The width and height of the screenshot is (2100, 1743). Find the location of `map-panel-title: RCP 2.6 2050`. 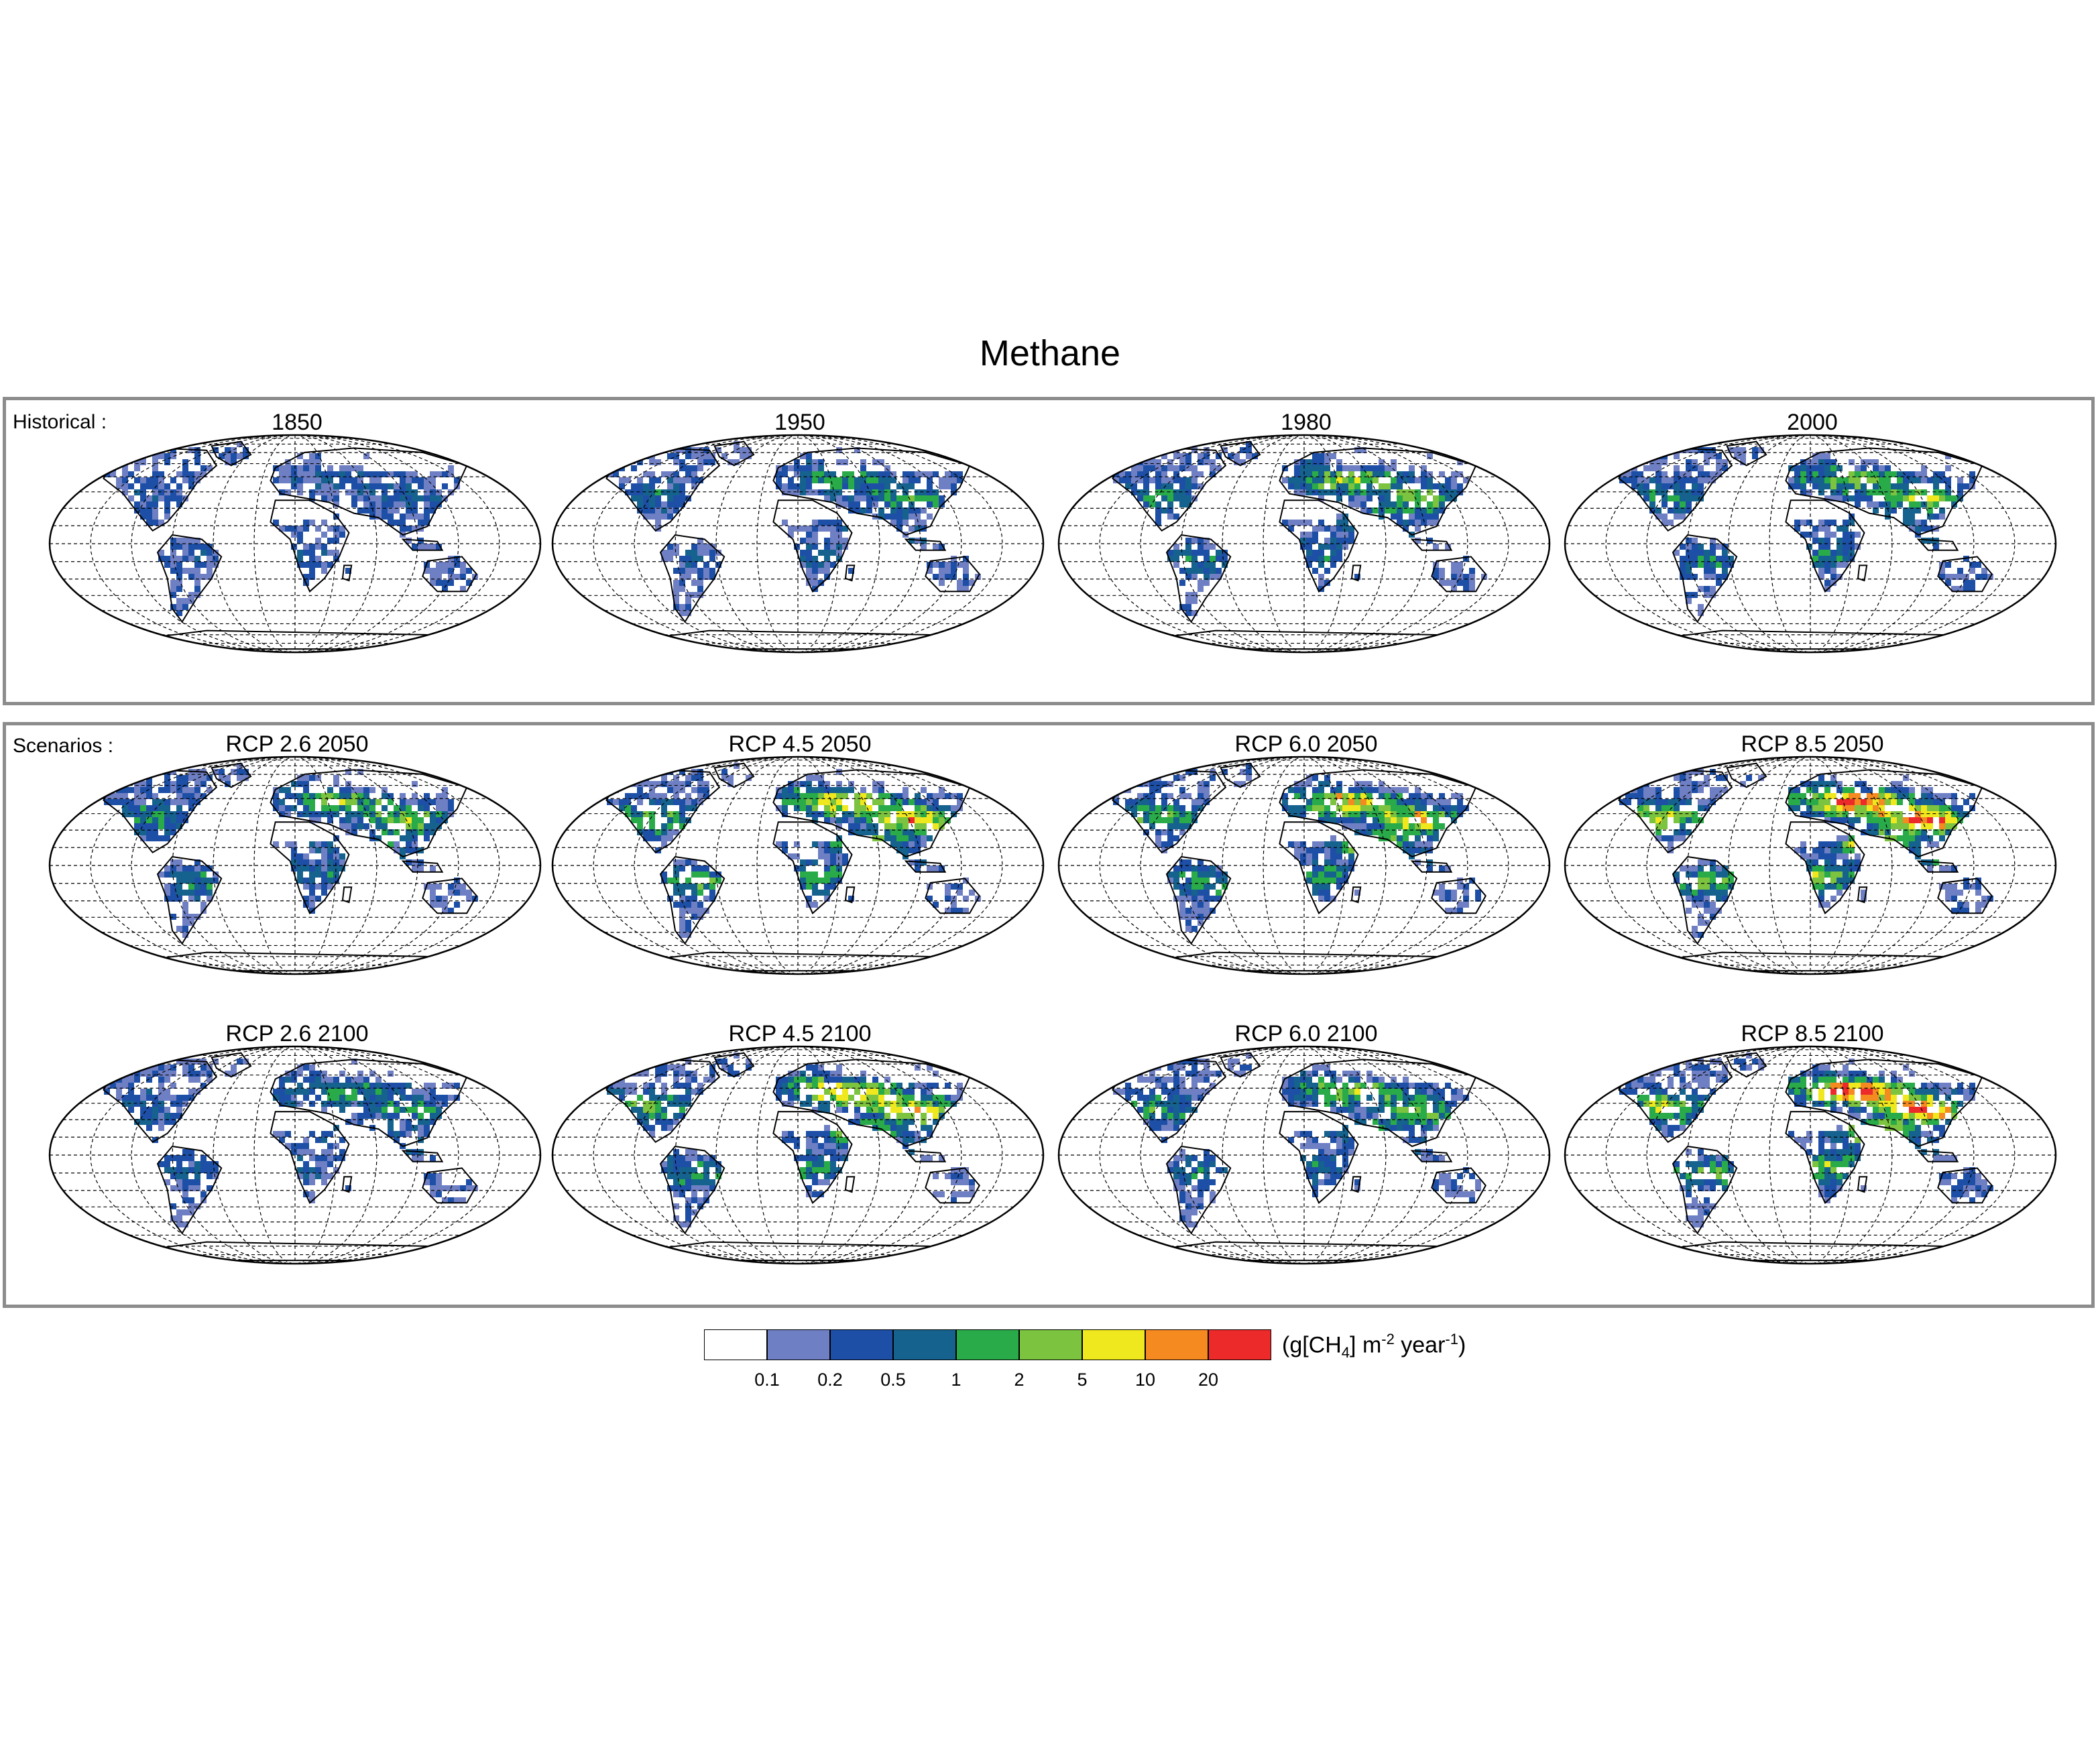

map-panel-title: RCP 2.6 2050 is located at coordinates (297, 744).